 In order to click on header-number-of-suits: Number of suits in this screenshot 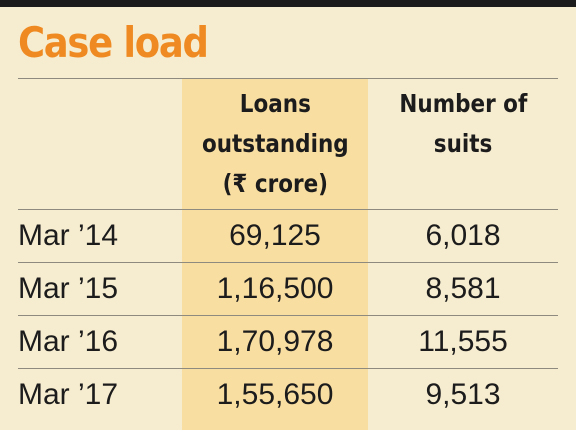, I will do `click(463, 144)`.